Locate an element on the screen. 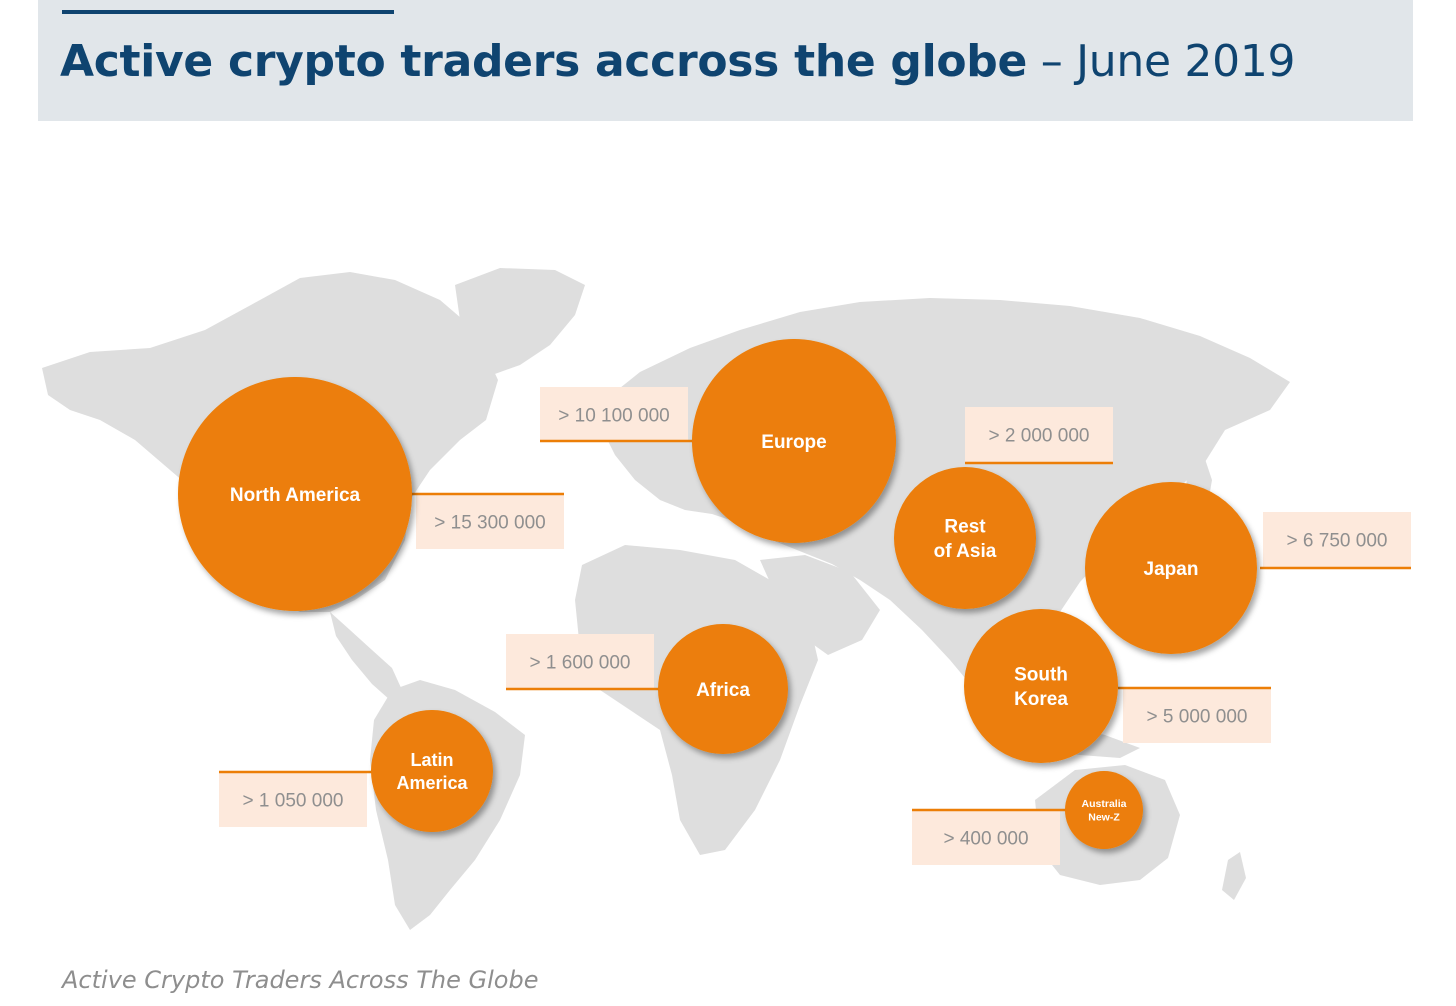 This screenshot has width=1456, height=1006. value-label: > 5 000 000 is located at coordinates (1197, 717).